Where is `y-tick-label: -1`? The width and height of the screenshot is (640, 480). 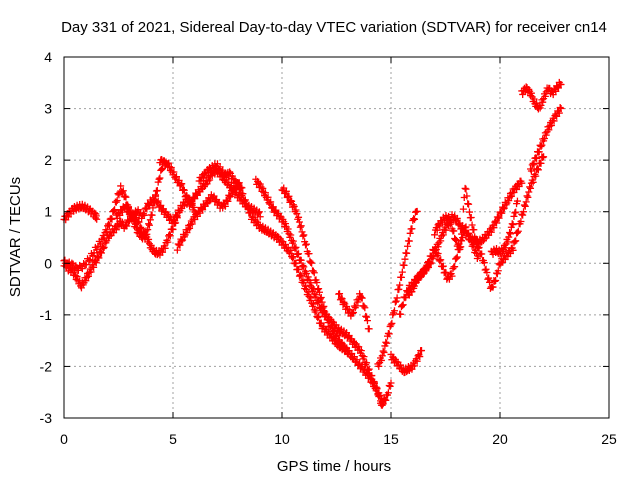 y-tick-label: -1 is located at coordinates (46, 315).